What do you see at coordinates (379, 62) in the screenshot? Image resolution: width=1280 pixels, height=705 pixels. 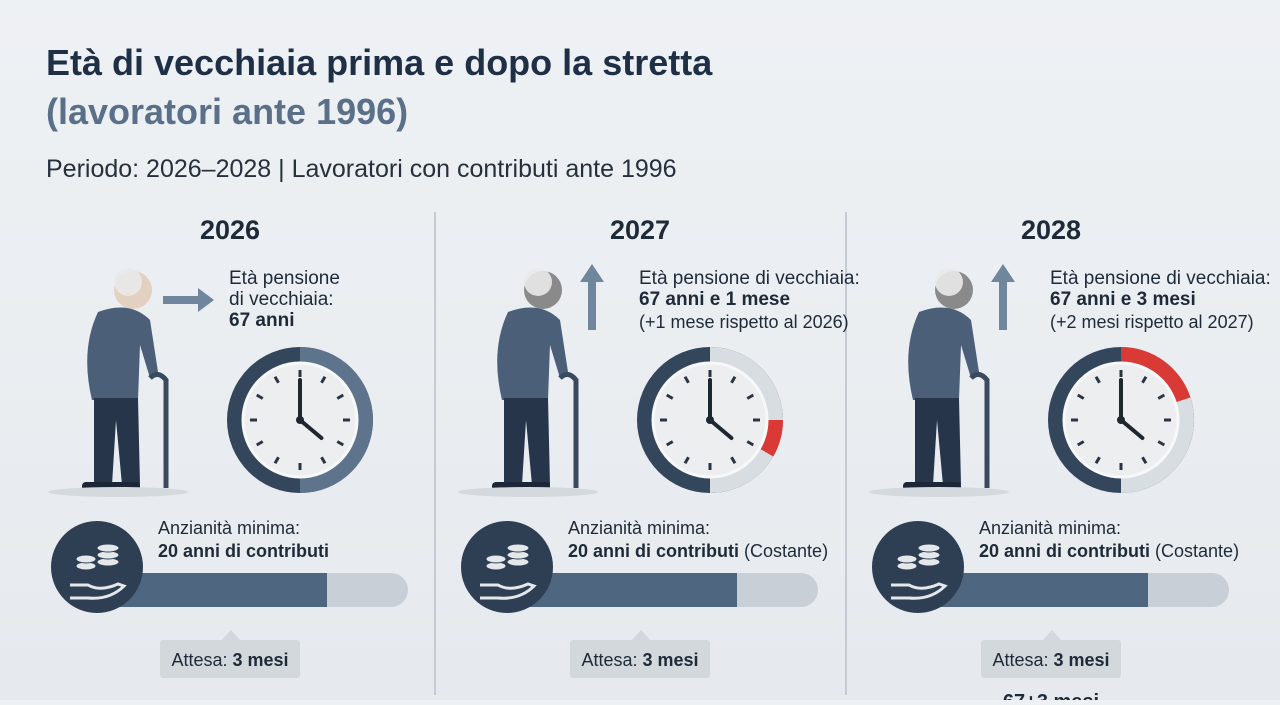 I see `title: Età di vecchiaia prima e dopo la stretta` at bounding box center [379, 62].